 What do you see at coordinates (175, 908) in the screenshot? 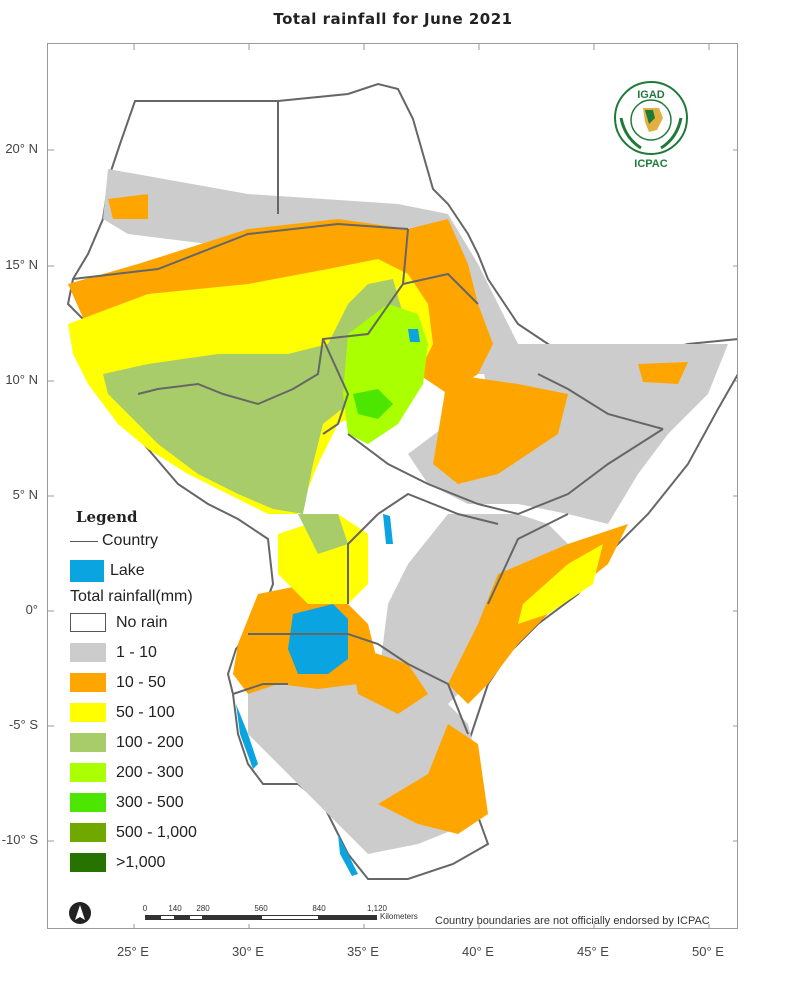
I see `scale-label-140: 140` at bounding box center [175, 908].